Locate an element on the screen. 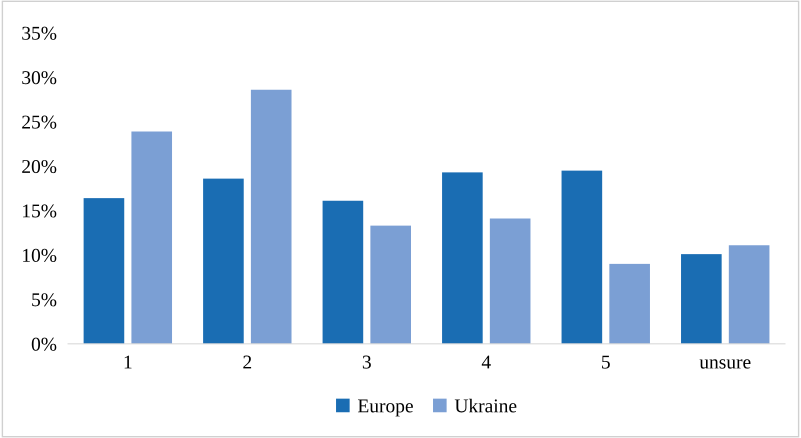 The image size is (801, 438). x-tick-label: unsure is located at coordinates (725, 364).